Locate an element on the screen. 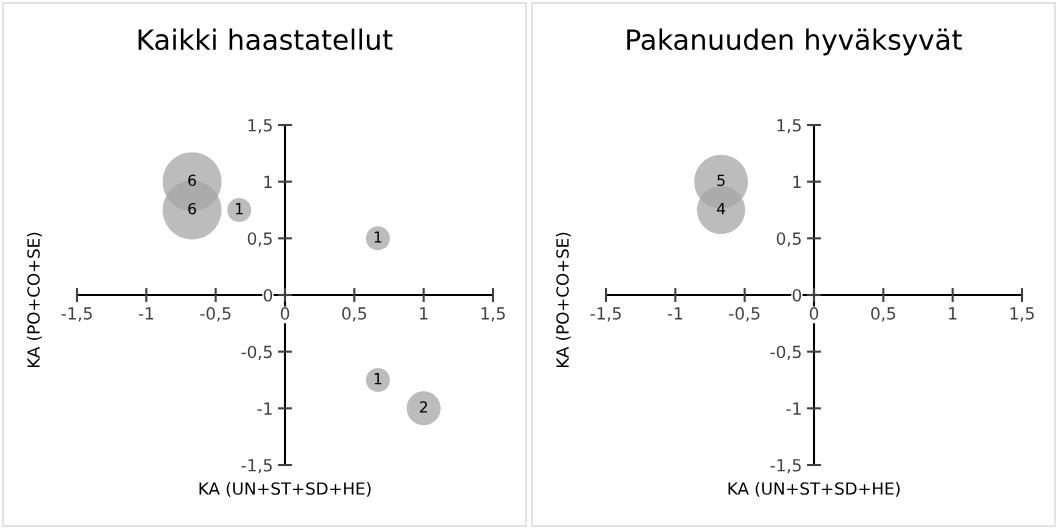 Image resolution: width=1058 pixels, height=529 pixels. data-label: 5 is located at coordinates (721, 180).